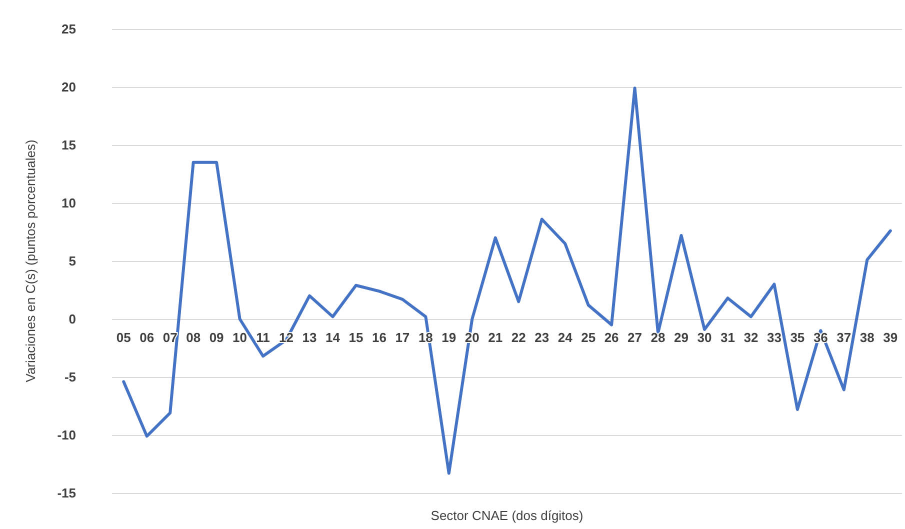 This screenshot has width=905, height=529. What do you see at coordinates (240, 337) in the screenshot?
I see `x-tick-label: 10` at bounding box center [240, 337].